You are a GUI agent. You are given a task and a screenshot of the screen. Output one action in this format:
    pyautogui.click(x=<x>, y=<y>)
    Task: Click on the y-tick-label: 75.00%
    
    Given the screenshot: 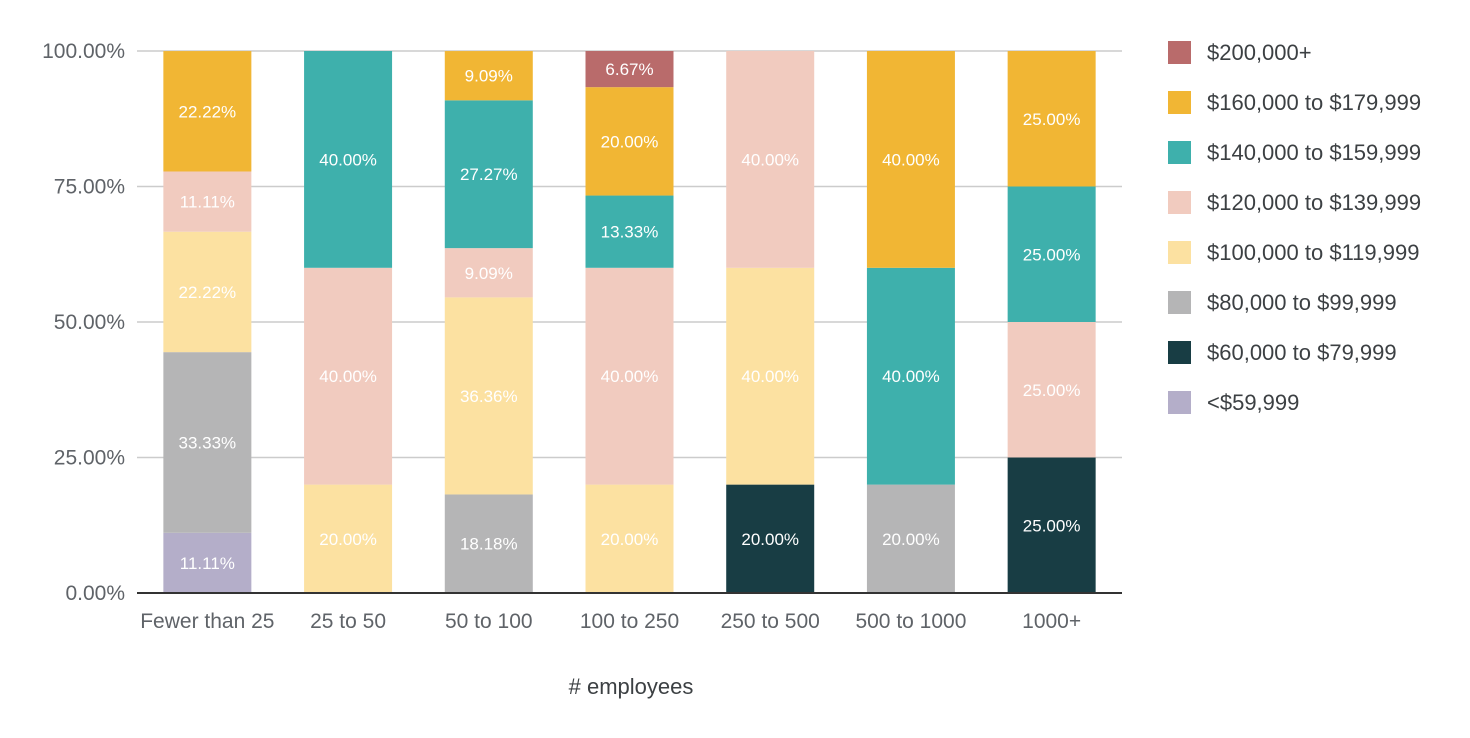 What is the action you would take?
    pyautogui.click(x=89, y=187)
    